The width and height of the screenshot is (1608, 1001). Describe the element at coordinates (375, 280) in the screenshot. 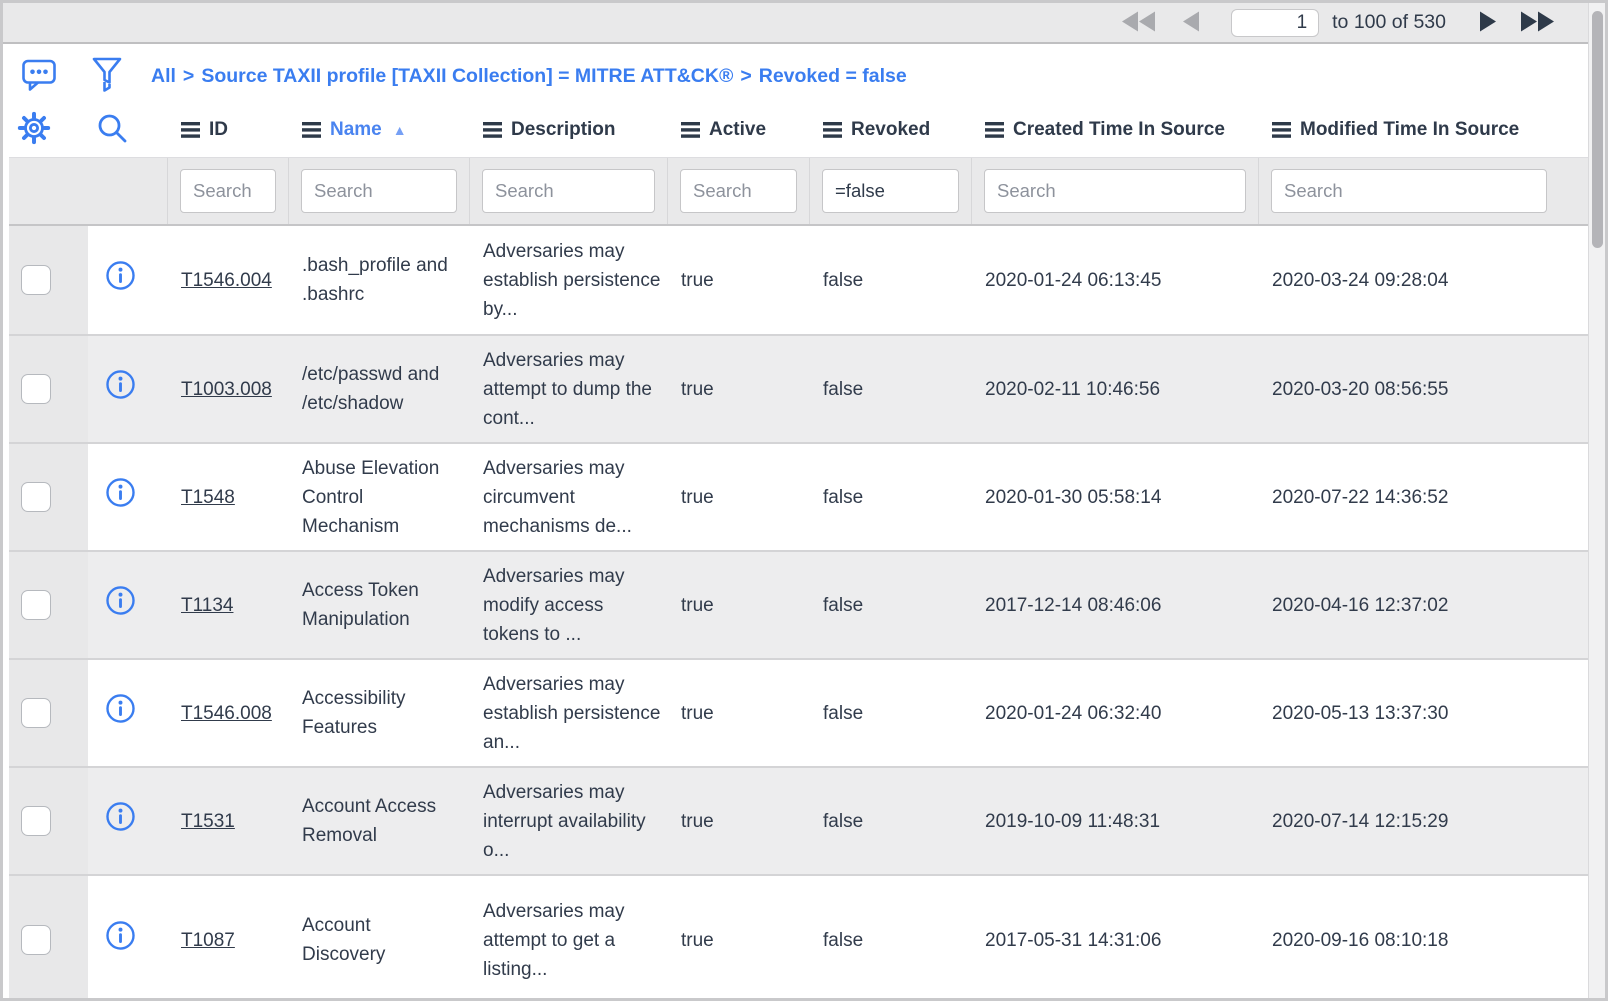

I see `record-name: .bash_profile and .bashrc` at that location.